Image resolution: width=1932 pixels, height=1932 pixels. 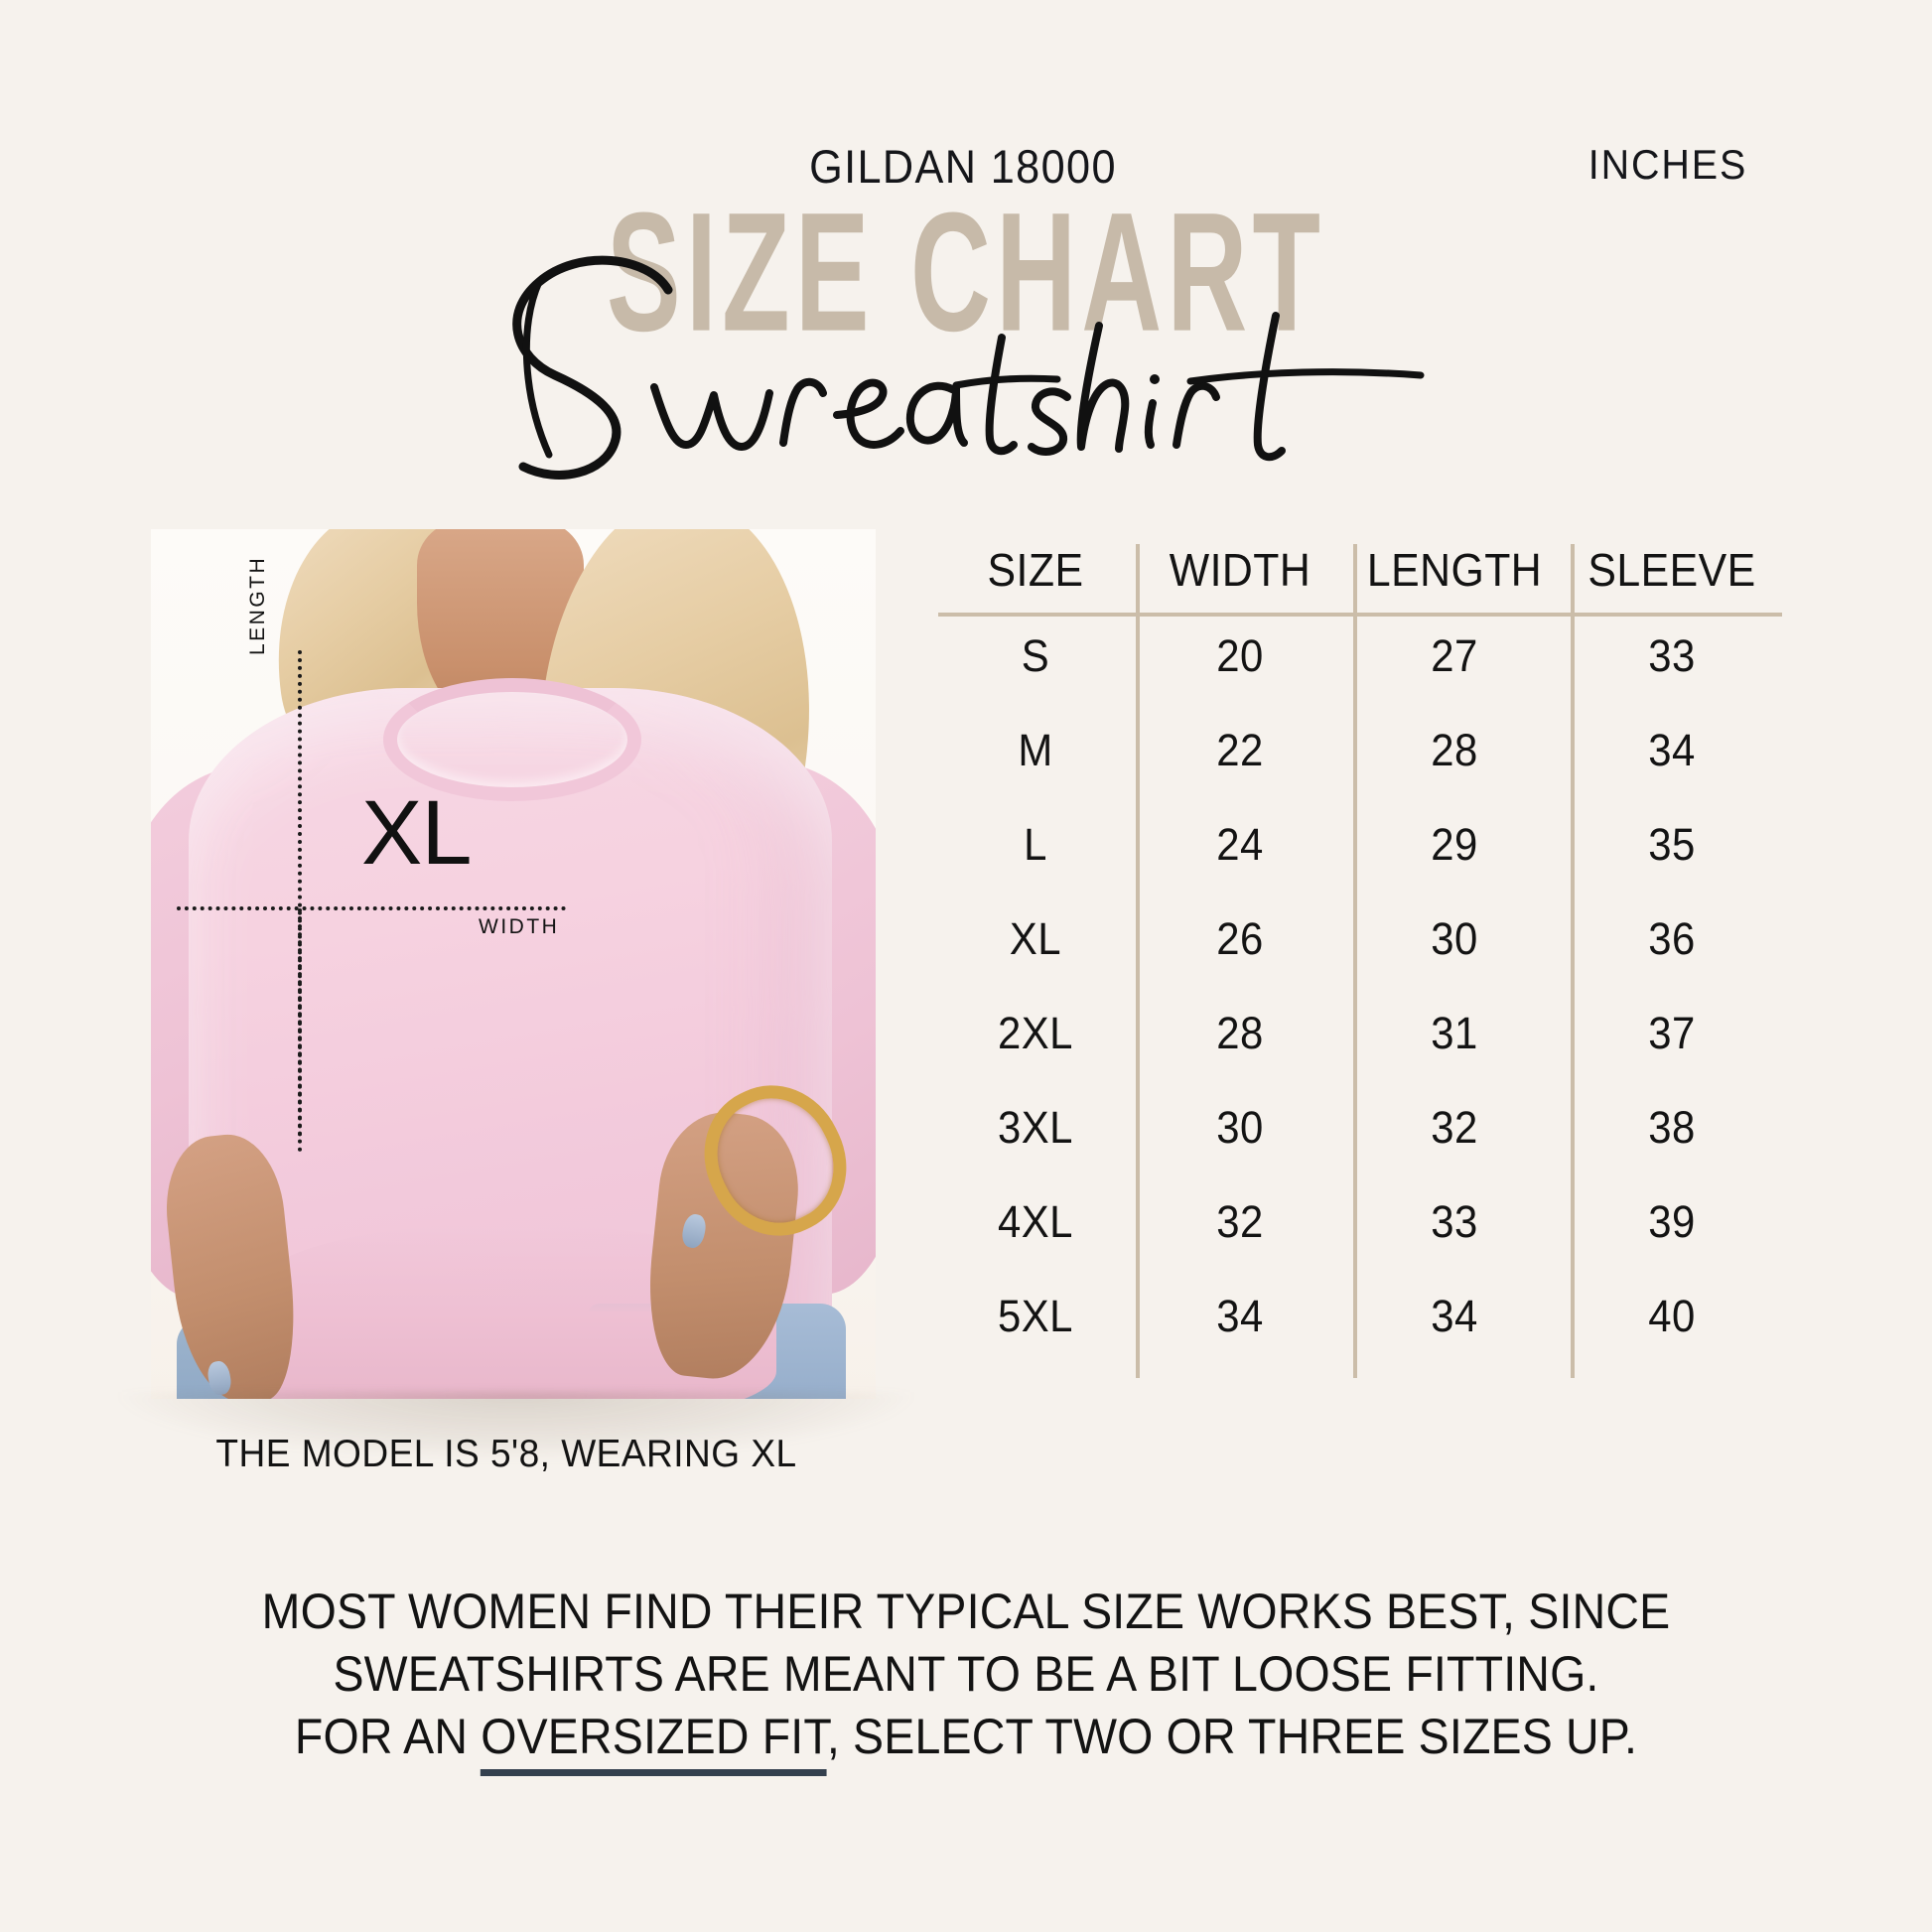 What do you see at coordinates (1672, 1316) in the screenshot?
I see `cell-sleeve: 40` at bounding box center [1672, 1316].